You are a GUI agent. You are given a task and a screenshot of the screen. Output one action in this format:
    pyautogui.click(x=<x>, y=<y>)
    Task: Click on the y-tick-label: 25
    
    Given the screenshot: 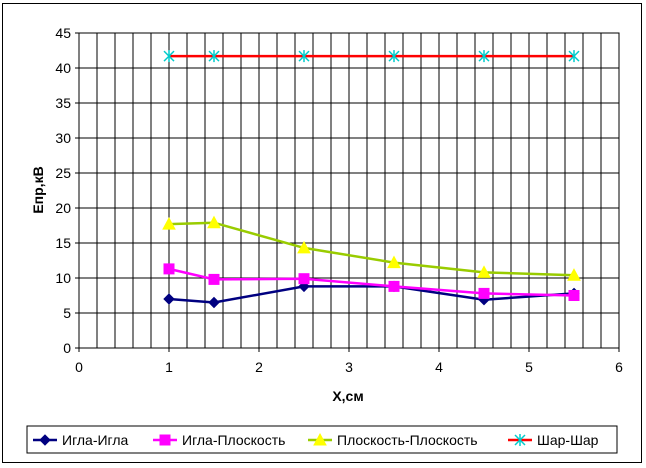 What is the action you would take?
    pyautogui.click(x=63, y=173)
    